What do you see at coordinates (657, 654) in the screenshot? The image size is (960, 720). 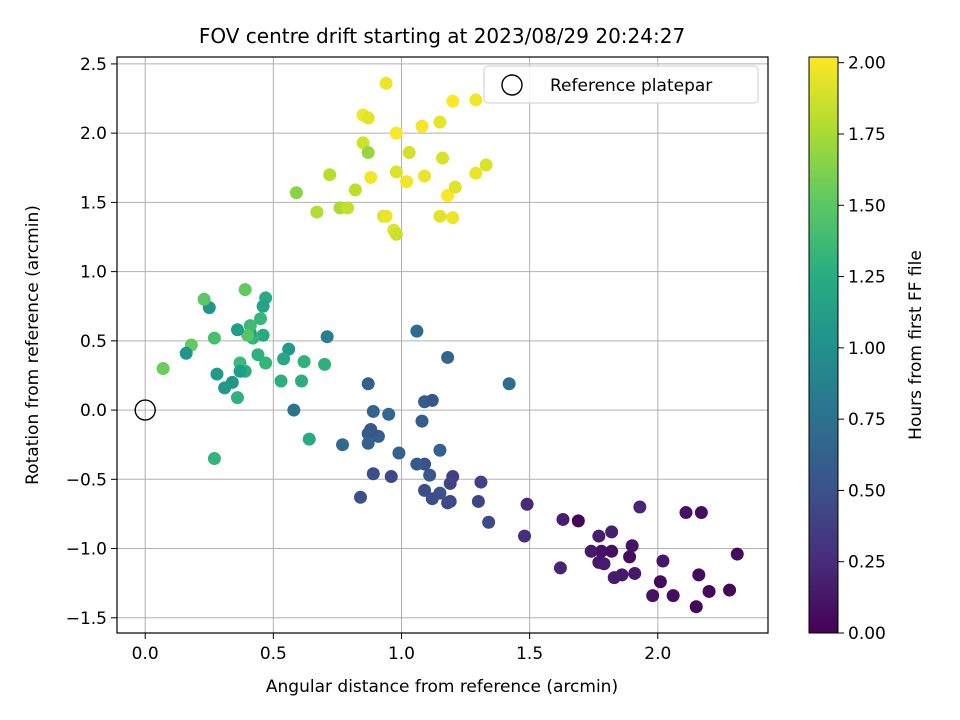 I see `x-tick-label: 2.0` at bounding box center [657, 654].